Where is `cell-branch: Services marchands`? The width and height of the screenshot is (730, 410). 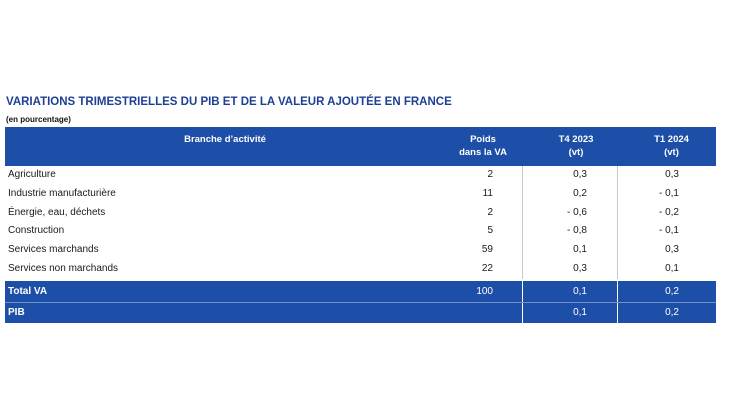 cell-branch: Services marchands is located at coordinates (53, 250).